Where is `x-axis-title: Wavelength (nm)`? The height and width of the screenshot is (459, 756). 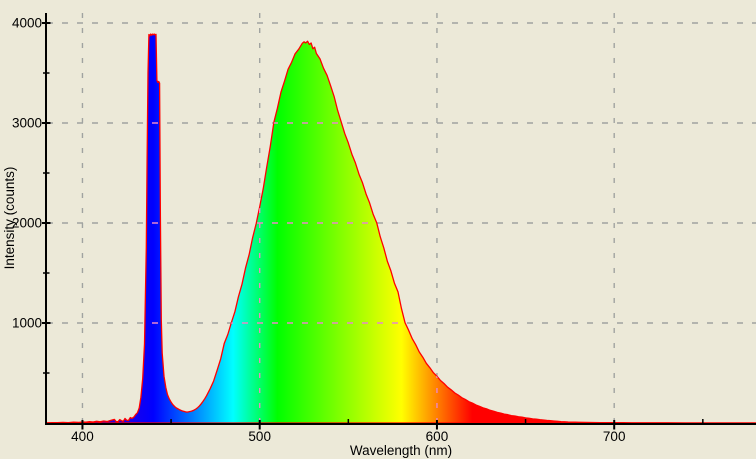
x-axis-title: Wavelength (nm) is located at coordinates (401, 450).